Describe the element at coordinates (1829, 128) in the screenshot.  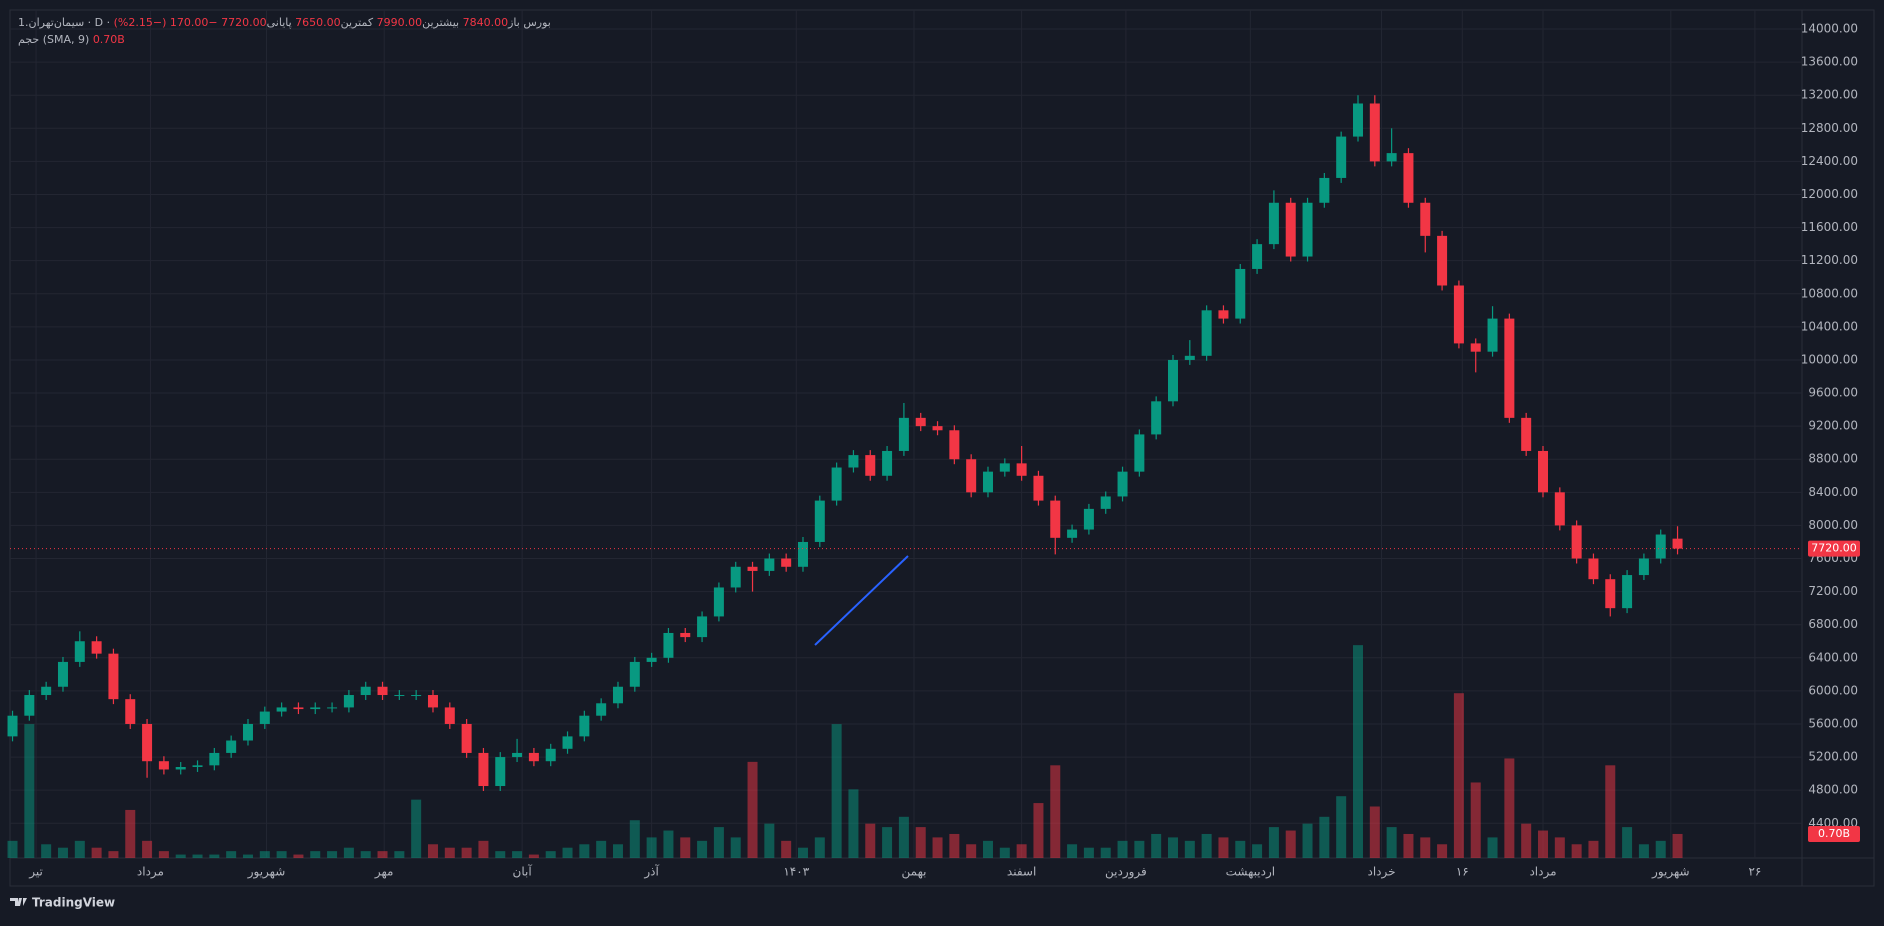
I see `y-tick-label: 12800.00` at that location.